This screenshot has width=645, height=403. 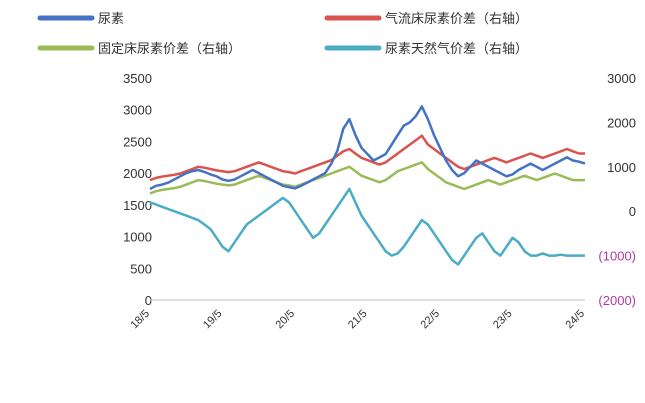 I want to click on legend: 尿素 气流床尿素价差（右轴） 固定床尿素价差（右轴） 尿素天然气价差（右轴）, so click(x=282, y=34).